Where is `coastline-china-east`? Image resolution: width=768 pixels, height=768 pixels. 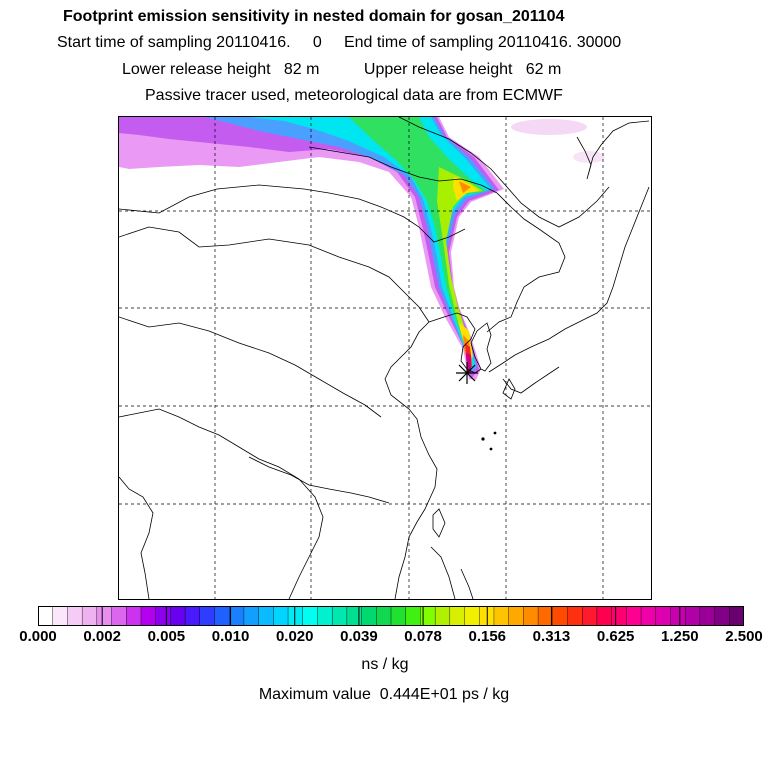 coastline-china-east is located at coordinates (411, 460).